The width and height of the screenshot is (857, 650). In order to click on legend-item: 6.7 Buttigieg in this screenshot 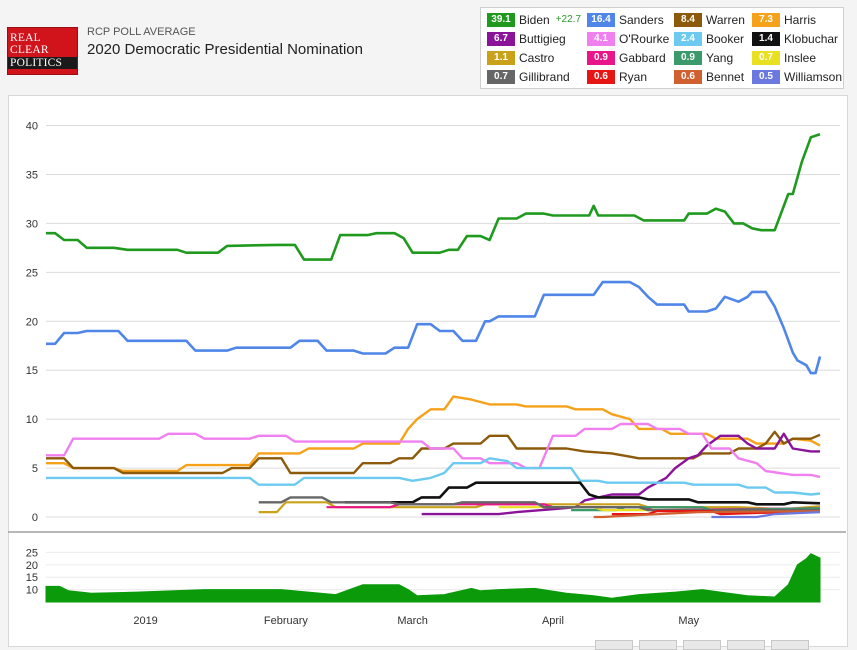, I will do `click(526, 39)`.